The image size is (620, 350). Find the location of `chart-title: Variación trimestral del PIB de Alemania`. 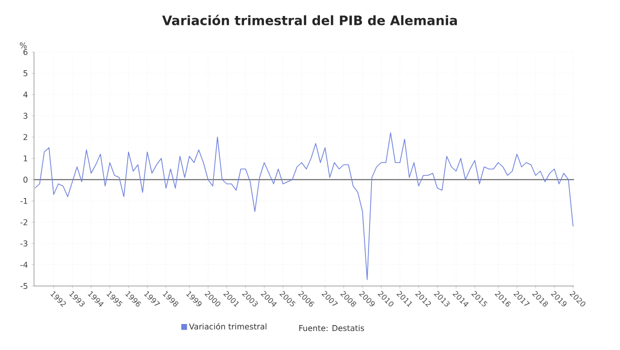

chart-title: Variación trimestral del PIB de Alemania is located at coordinates (309, 20).